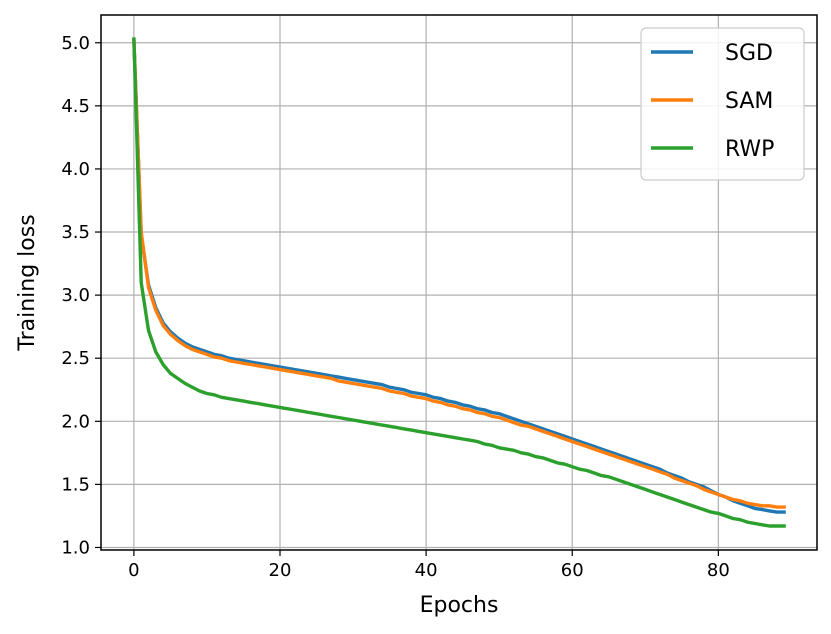  I want to click on y-tick-label: 4.0, so click(75, 169).